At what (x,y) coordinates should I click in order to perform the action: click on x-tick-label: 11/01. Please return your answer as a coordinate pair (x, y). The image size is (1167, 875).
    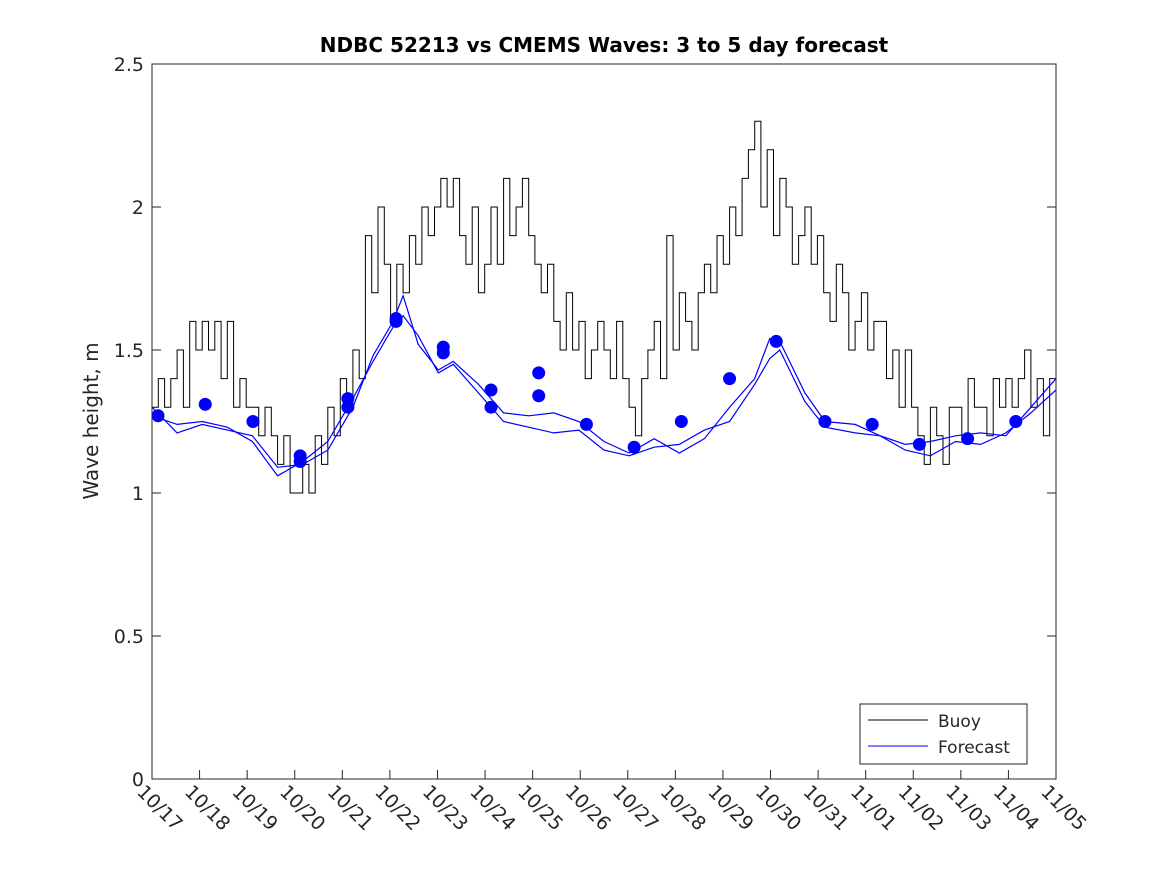
    Looking at the image, I should click on (873, 808).